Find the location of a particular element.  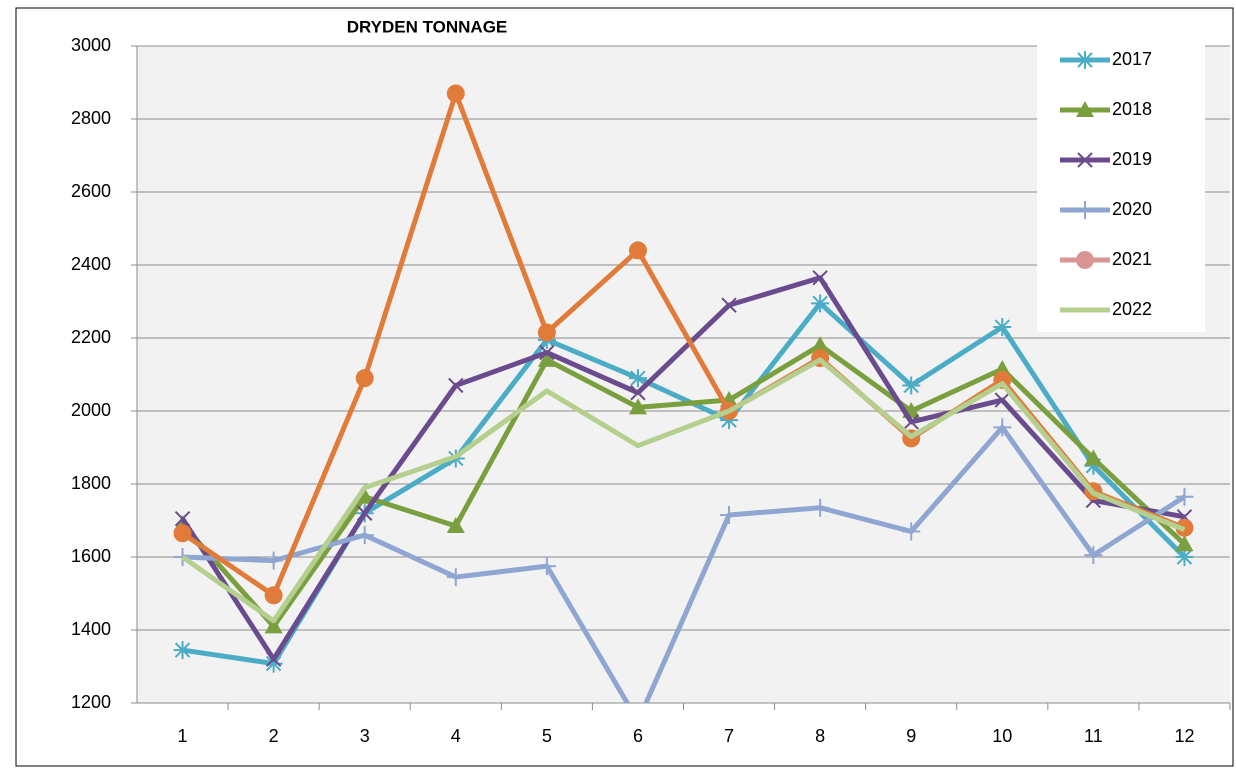

y-tick-label: 2200 is located at coordinates (91, 337).